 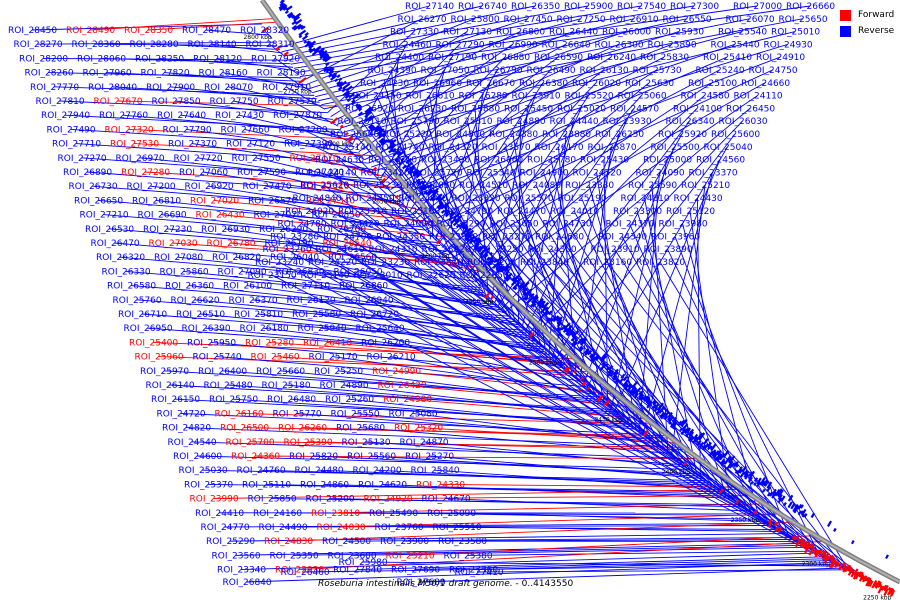 I want to click on roi-label: ROI_24140, so click(x=332, y=173).